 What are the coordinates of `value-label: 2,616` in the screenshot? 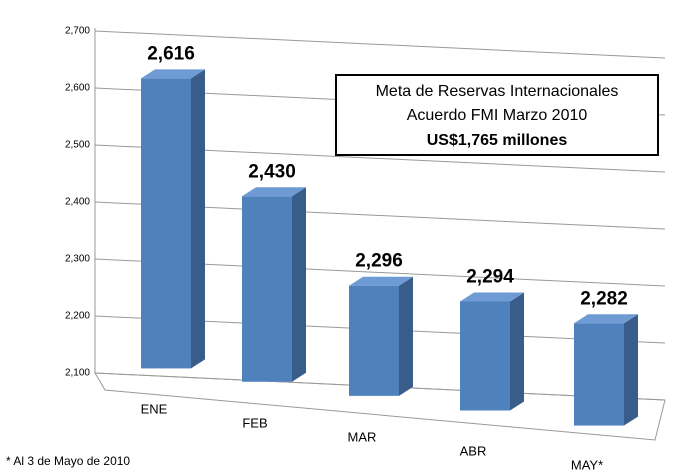 It's located at (171, 53).